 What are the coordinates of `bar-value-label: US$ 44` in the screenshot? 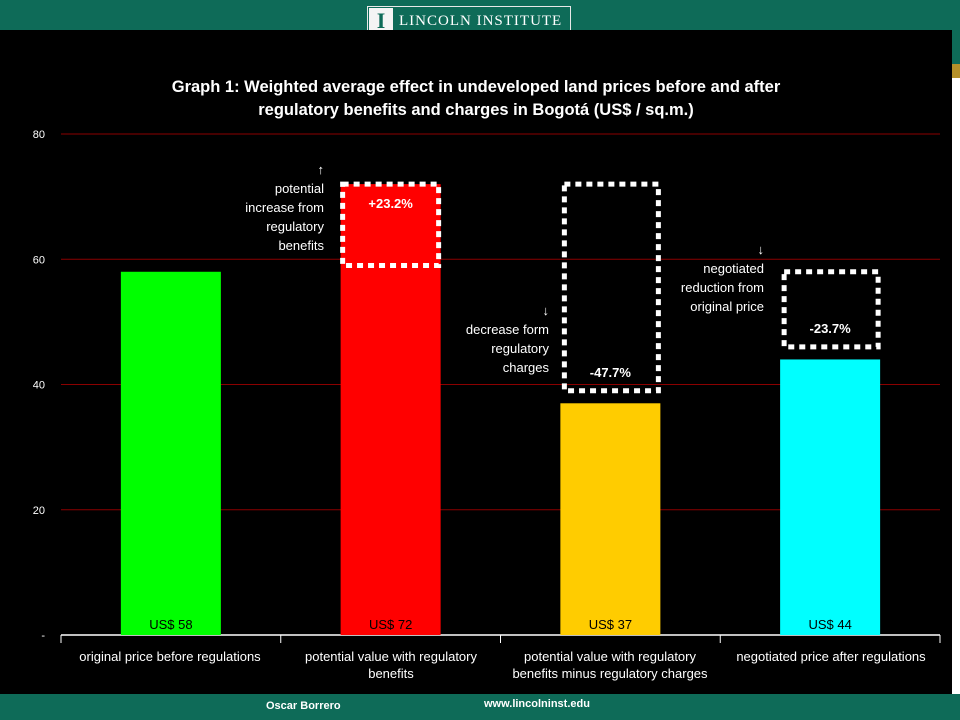 It's located at (829, 624).